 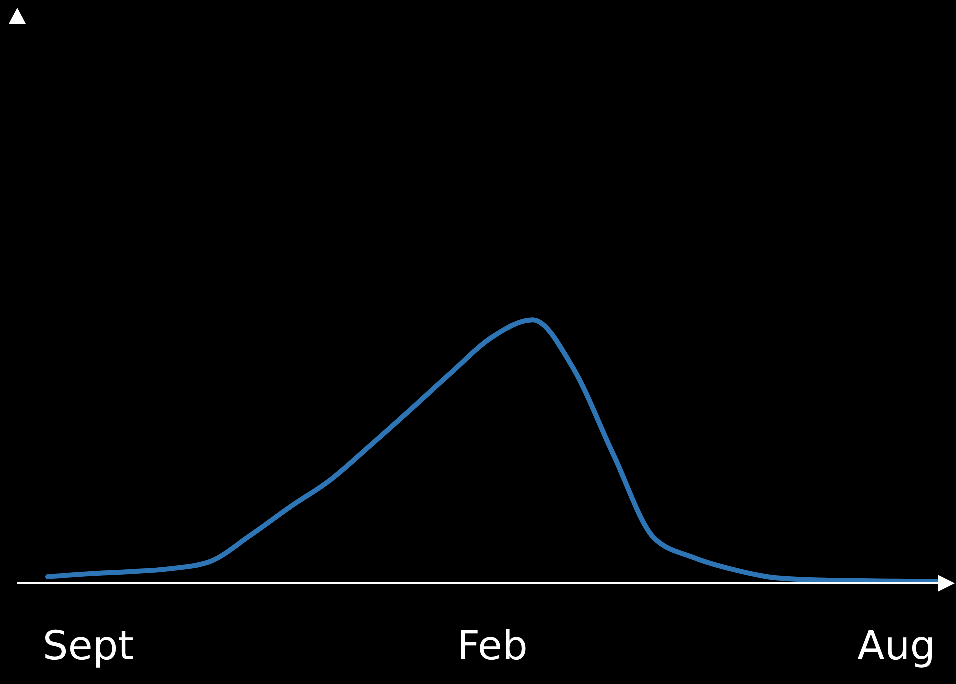 I want to click on x-tick-label: Sept, so click(x=88, y=646).